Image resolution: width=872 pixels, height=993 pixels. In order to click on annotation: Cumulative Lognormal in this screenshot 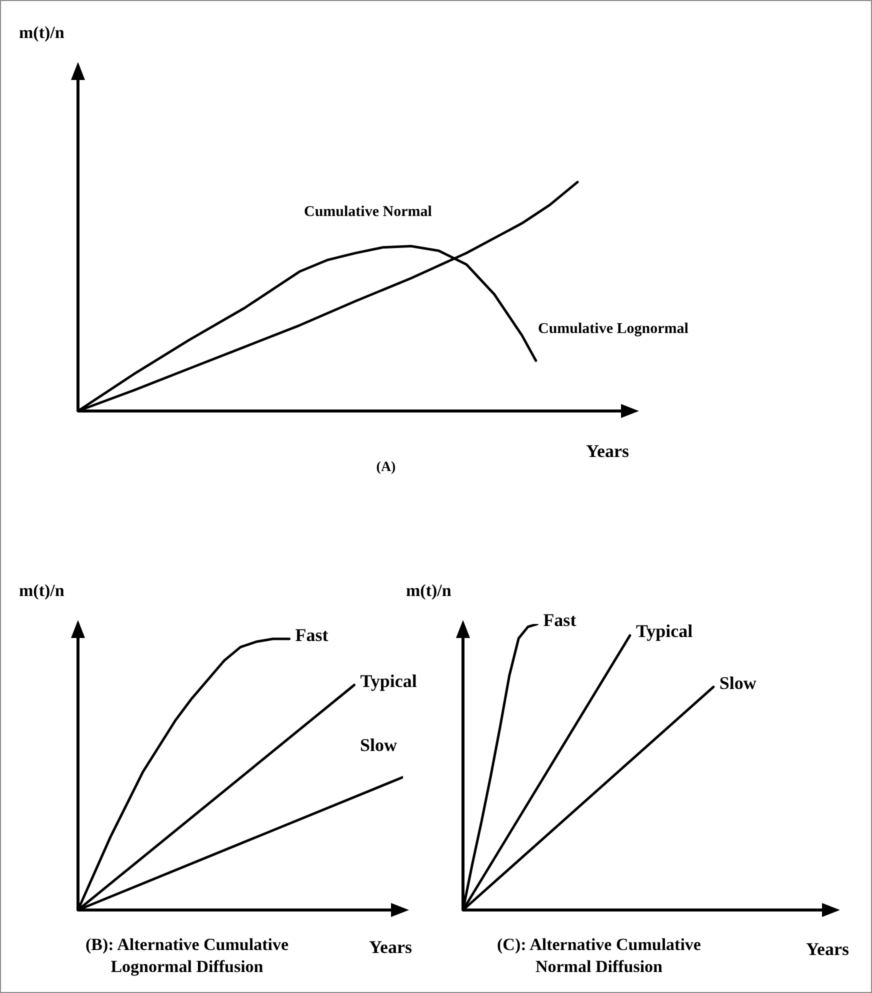, I will do `click(613, 329)`.